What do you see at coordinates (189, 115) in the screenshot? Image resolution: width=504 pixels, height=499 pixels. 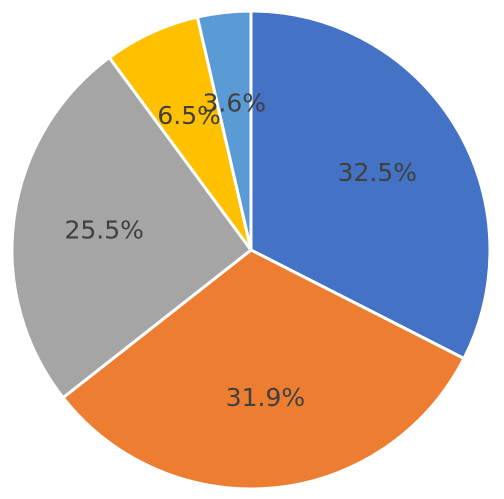 I see `pie-data-label-4: 6.5%` at bounding box center [189, 115].